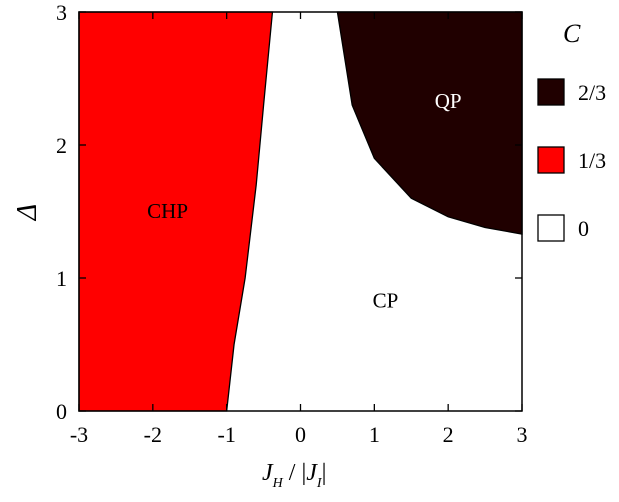 The width and height of the screenshot is (619, 502). What do you see at coordinates (592, 92) in the screenshot?
I see `legend-label: 2/3` at bounding box center [592, 92].